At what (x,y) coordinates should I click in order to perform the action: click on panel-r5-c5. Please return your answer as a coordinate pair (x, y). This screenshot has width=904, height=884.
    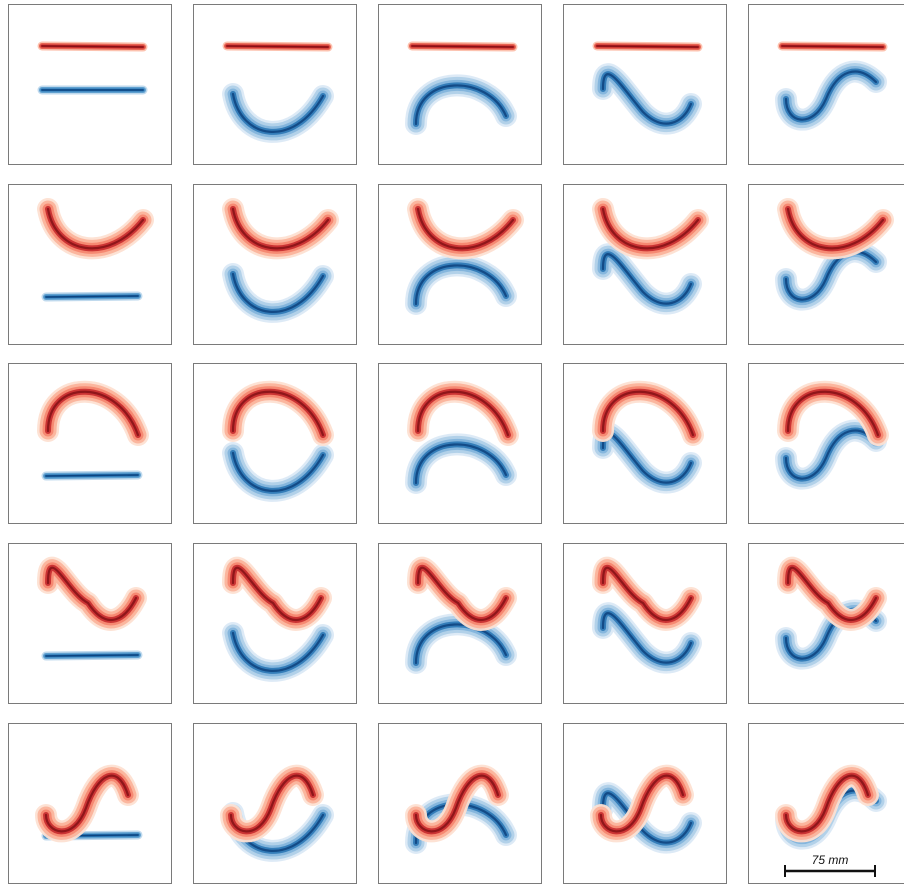
    Looking at the image, I should click on (826, 803).